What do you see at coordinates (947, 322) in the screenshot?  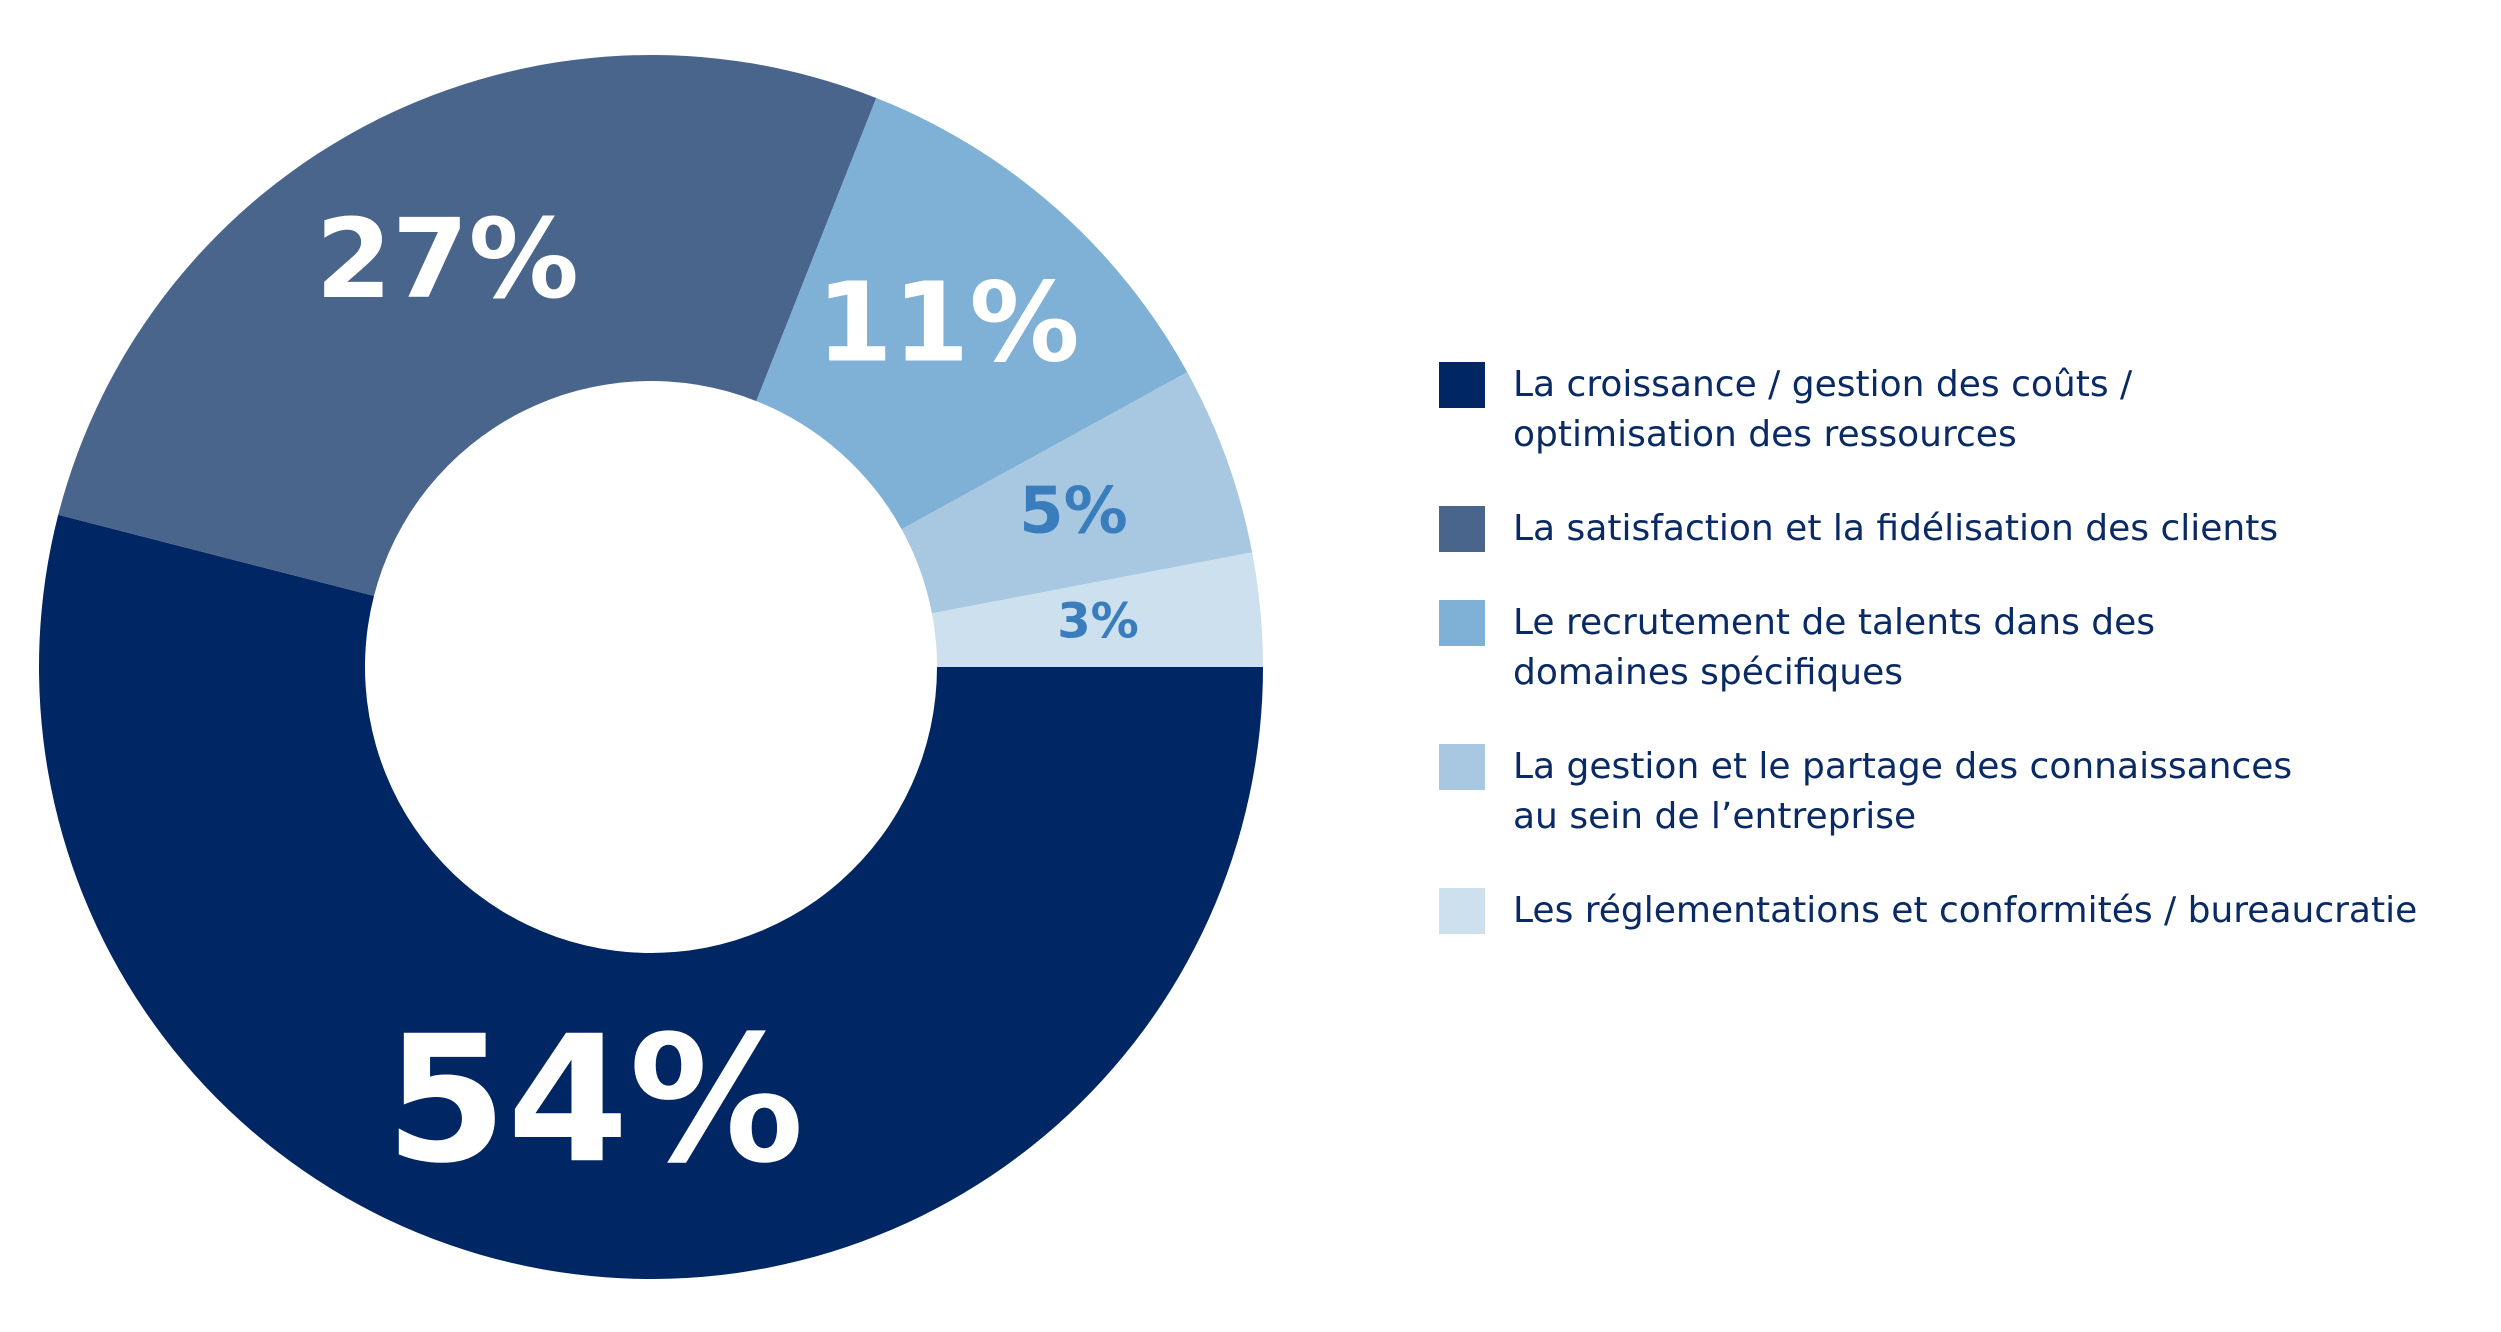 I see `value-label: 11%` at bounding box center [947, 322].